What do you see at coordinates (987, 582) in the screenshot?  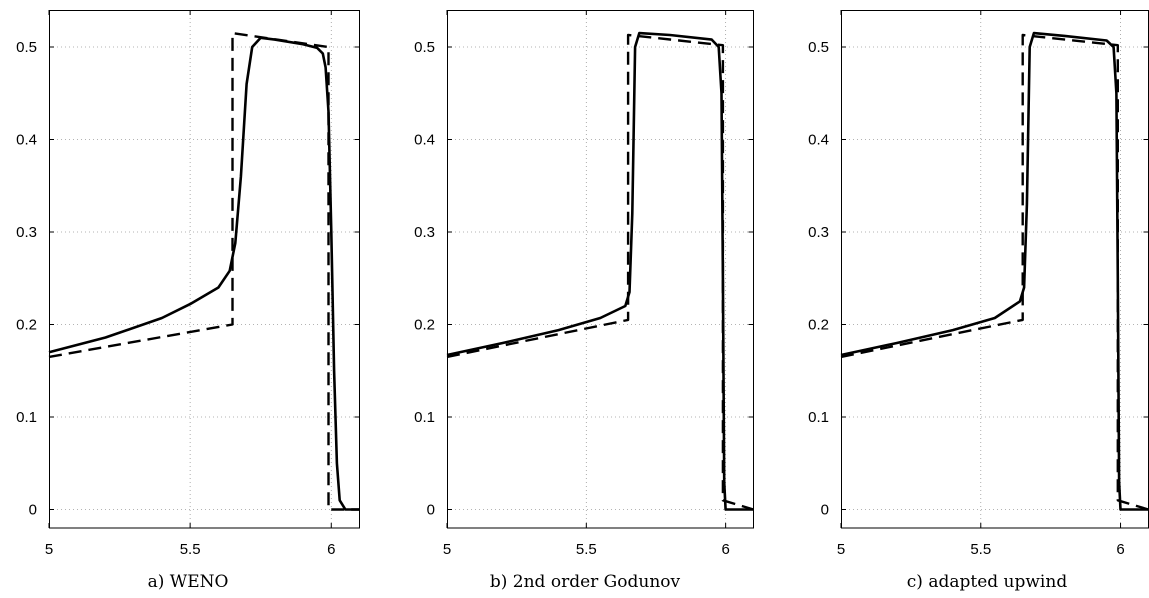 I see `caption-adapted-upwind: c) adapted upwind` at bounding box center [987, 582].